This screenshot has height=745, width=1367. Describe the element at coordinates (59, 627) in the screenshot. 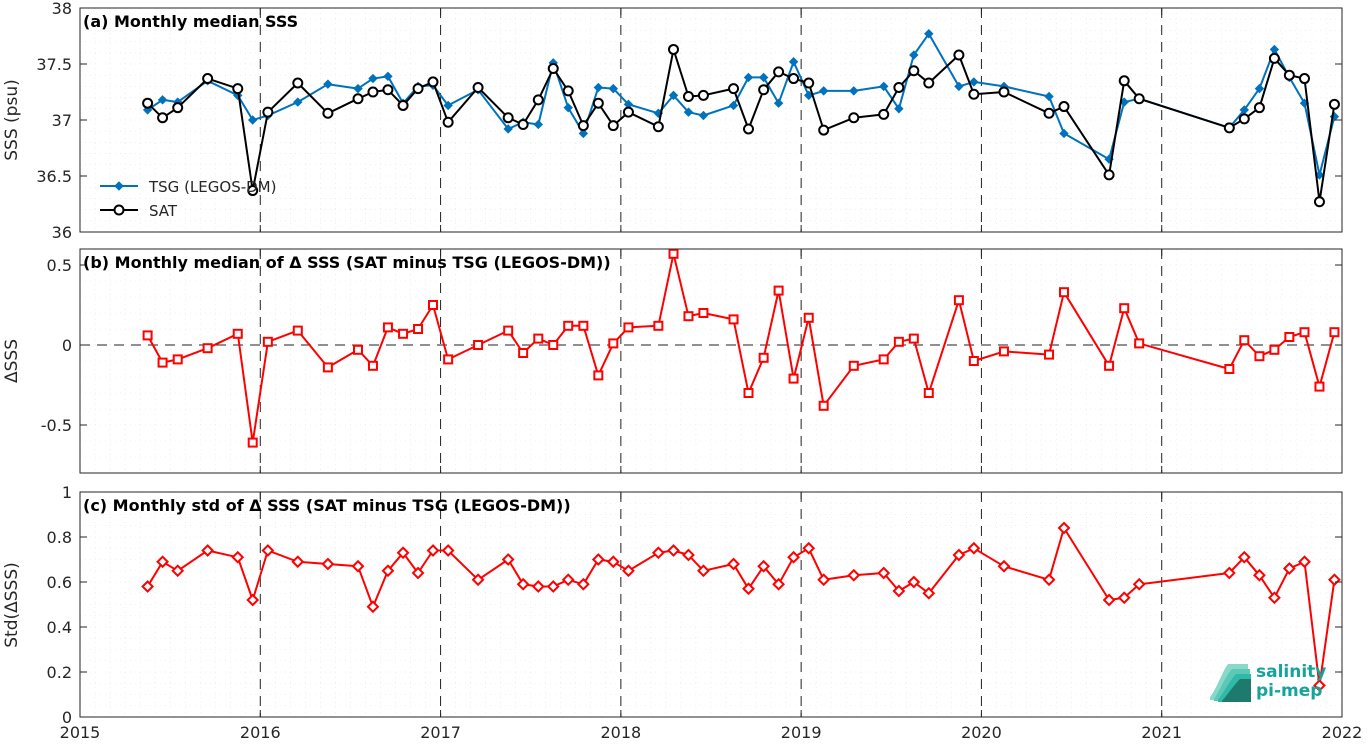

I see `y-tick-label: 0.4` at that location.